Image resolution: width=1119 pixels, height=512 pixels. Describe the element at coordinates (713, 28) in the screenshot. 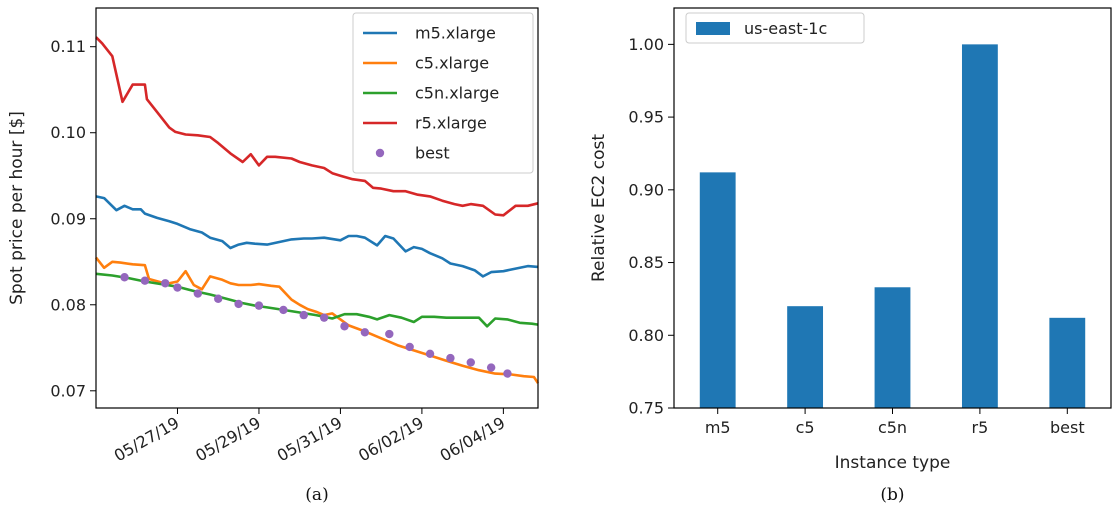

I see `legend-swatch-us-east-1c` at that location.